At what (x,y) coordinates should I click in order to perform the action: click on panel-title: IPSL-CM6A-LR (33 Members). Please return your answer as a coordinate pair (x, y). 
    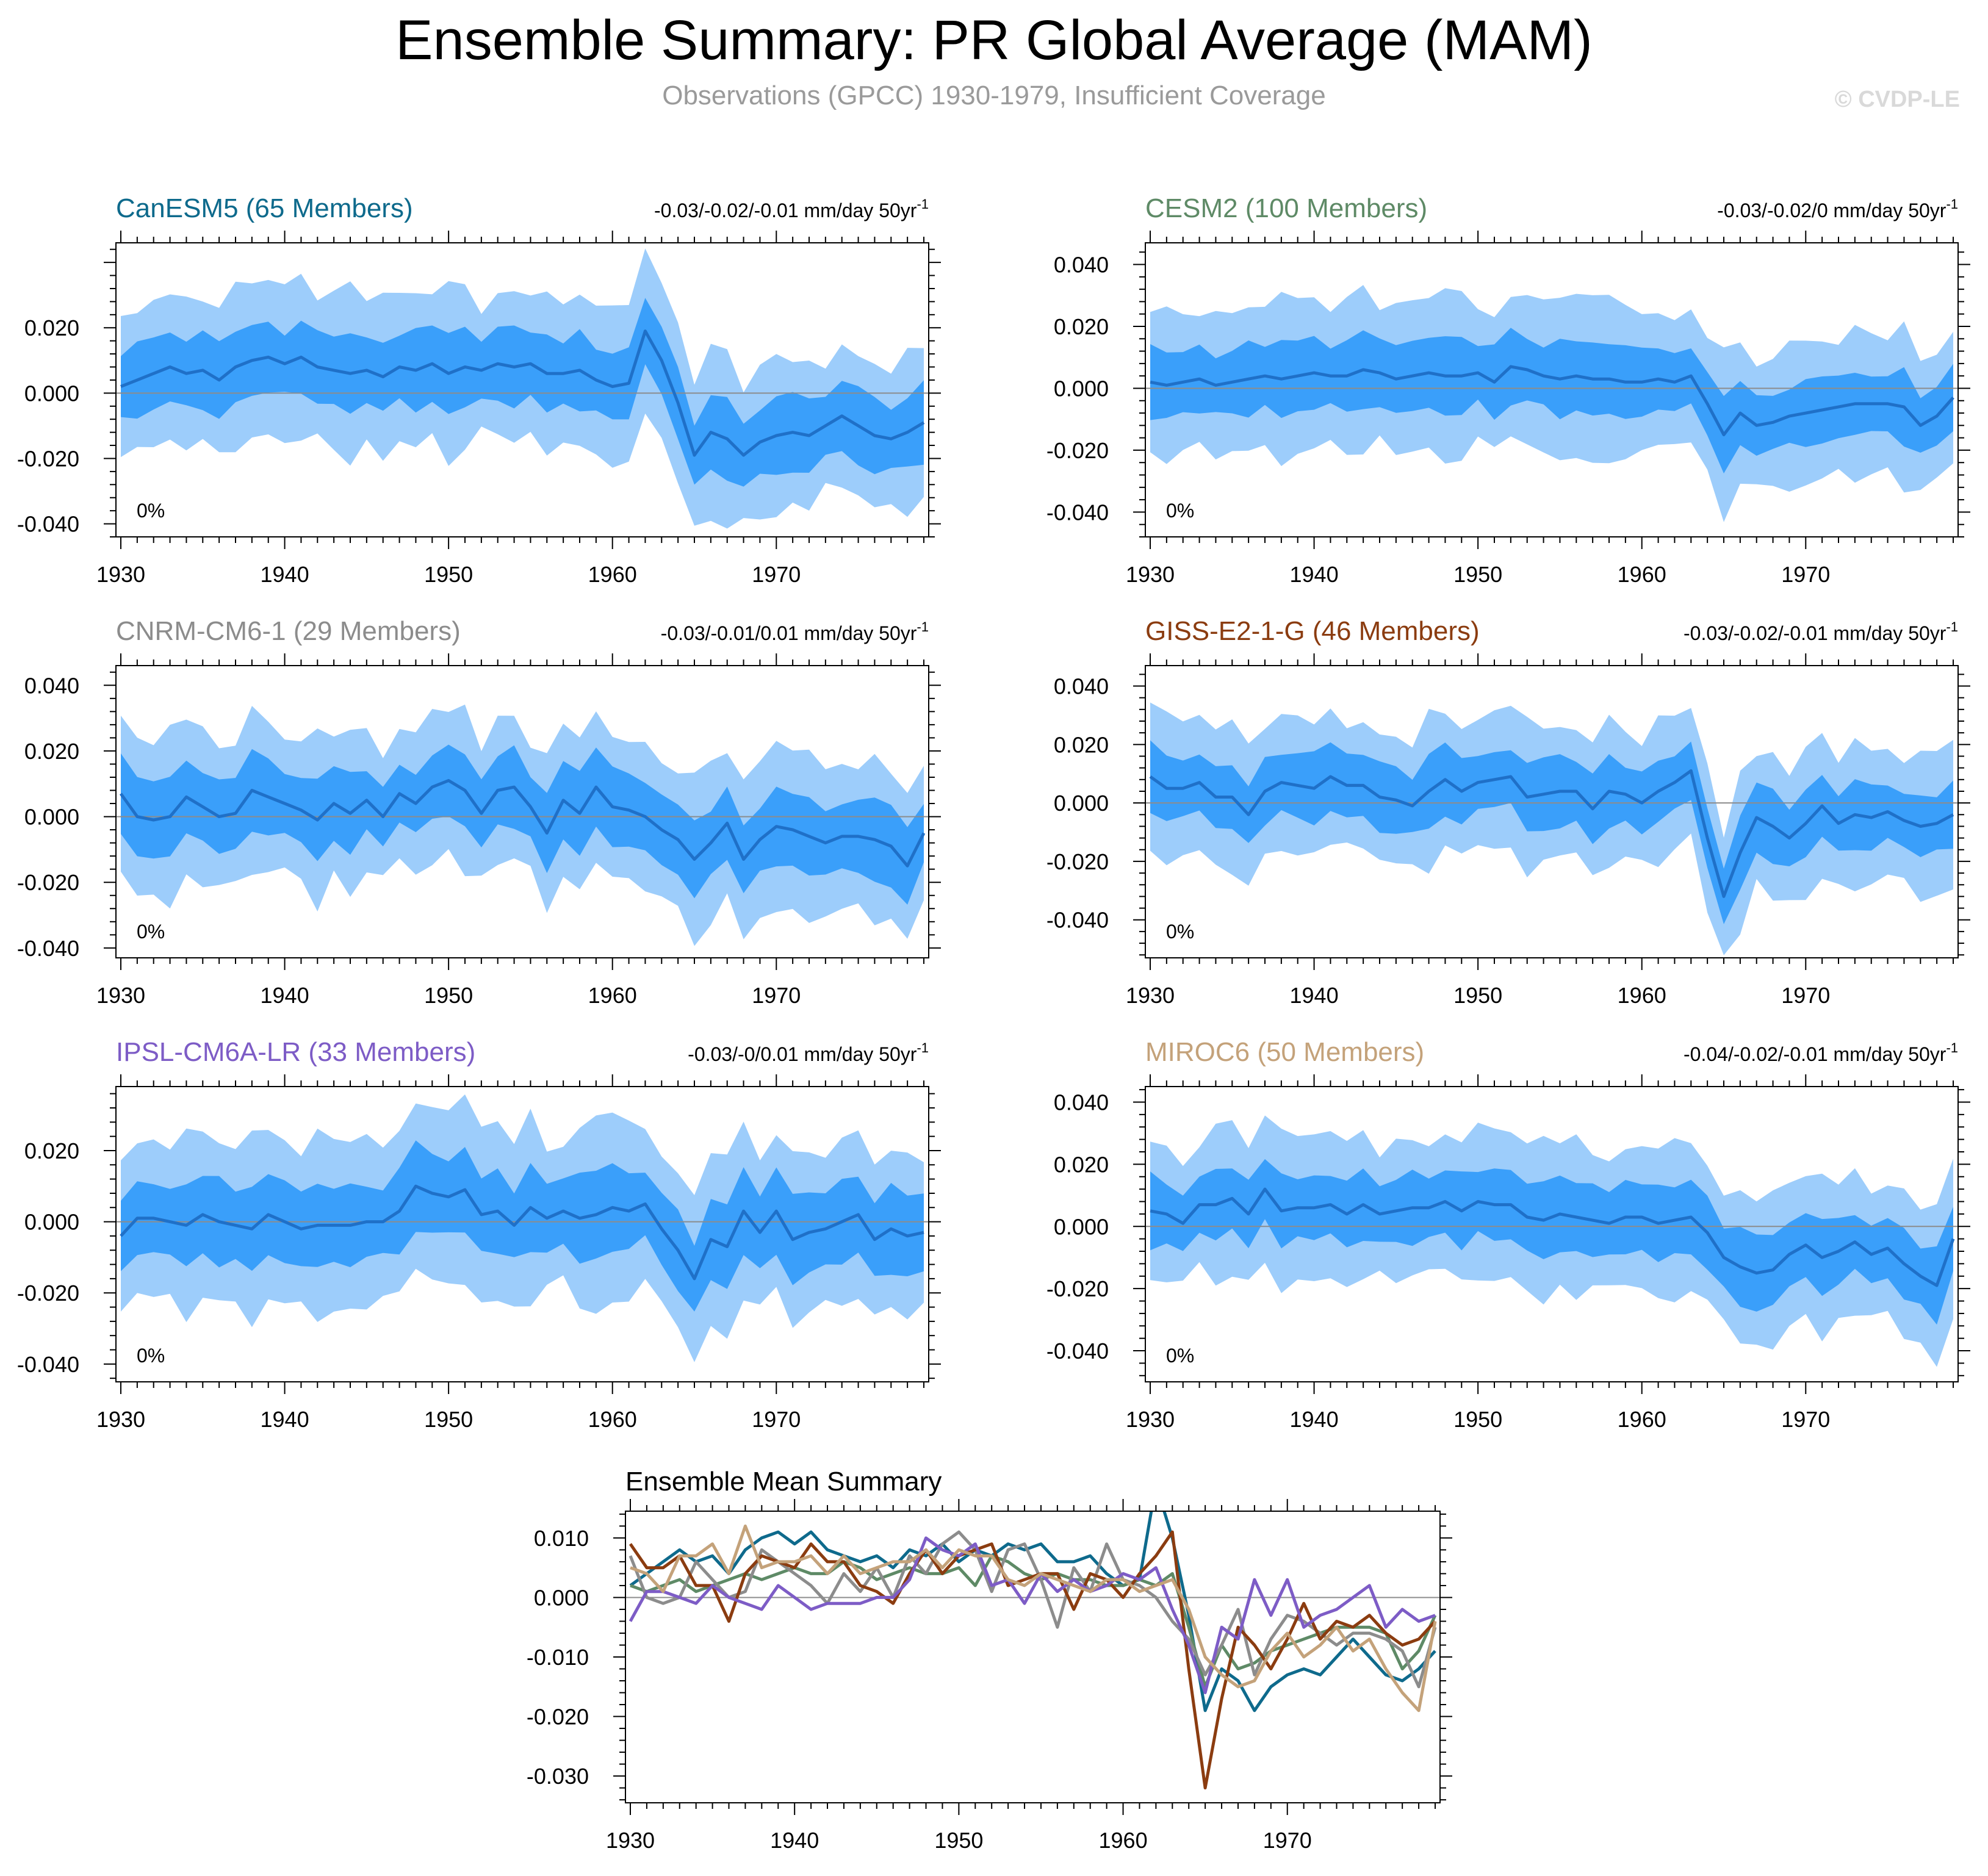
    Looking at the image, I should click on (295, 1052).